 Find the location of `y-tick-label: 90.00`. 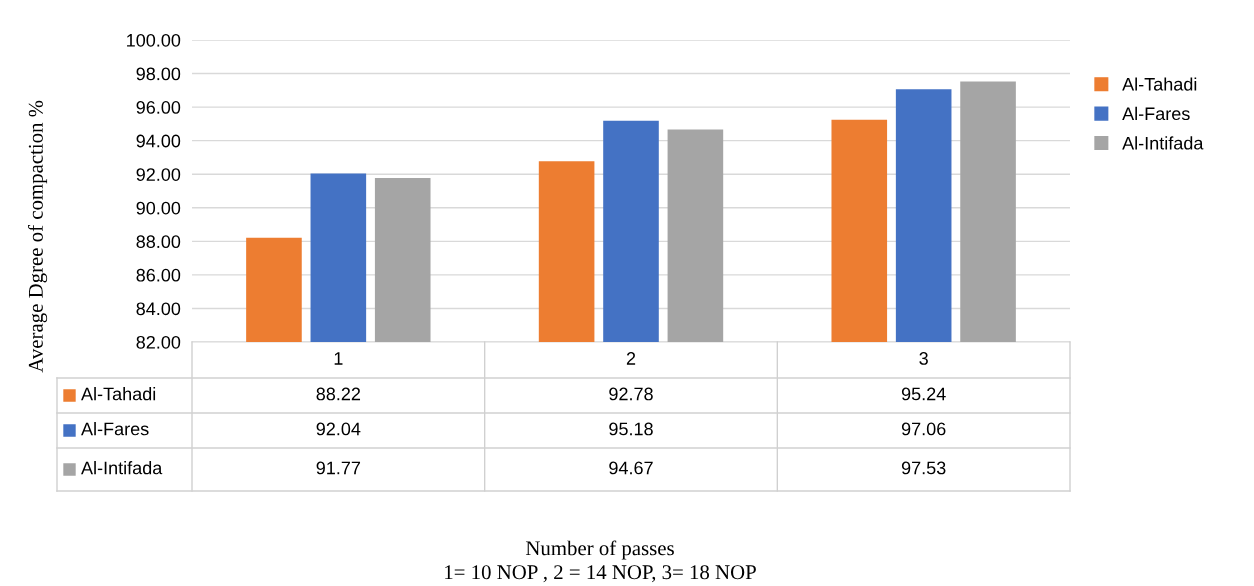

y-tick-label: 90.00 is located at coordinates (158, 208).